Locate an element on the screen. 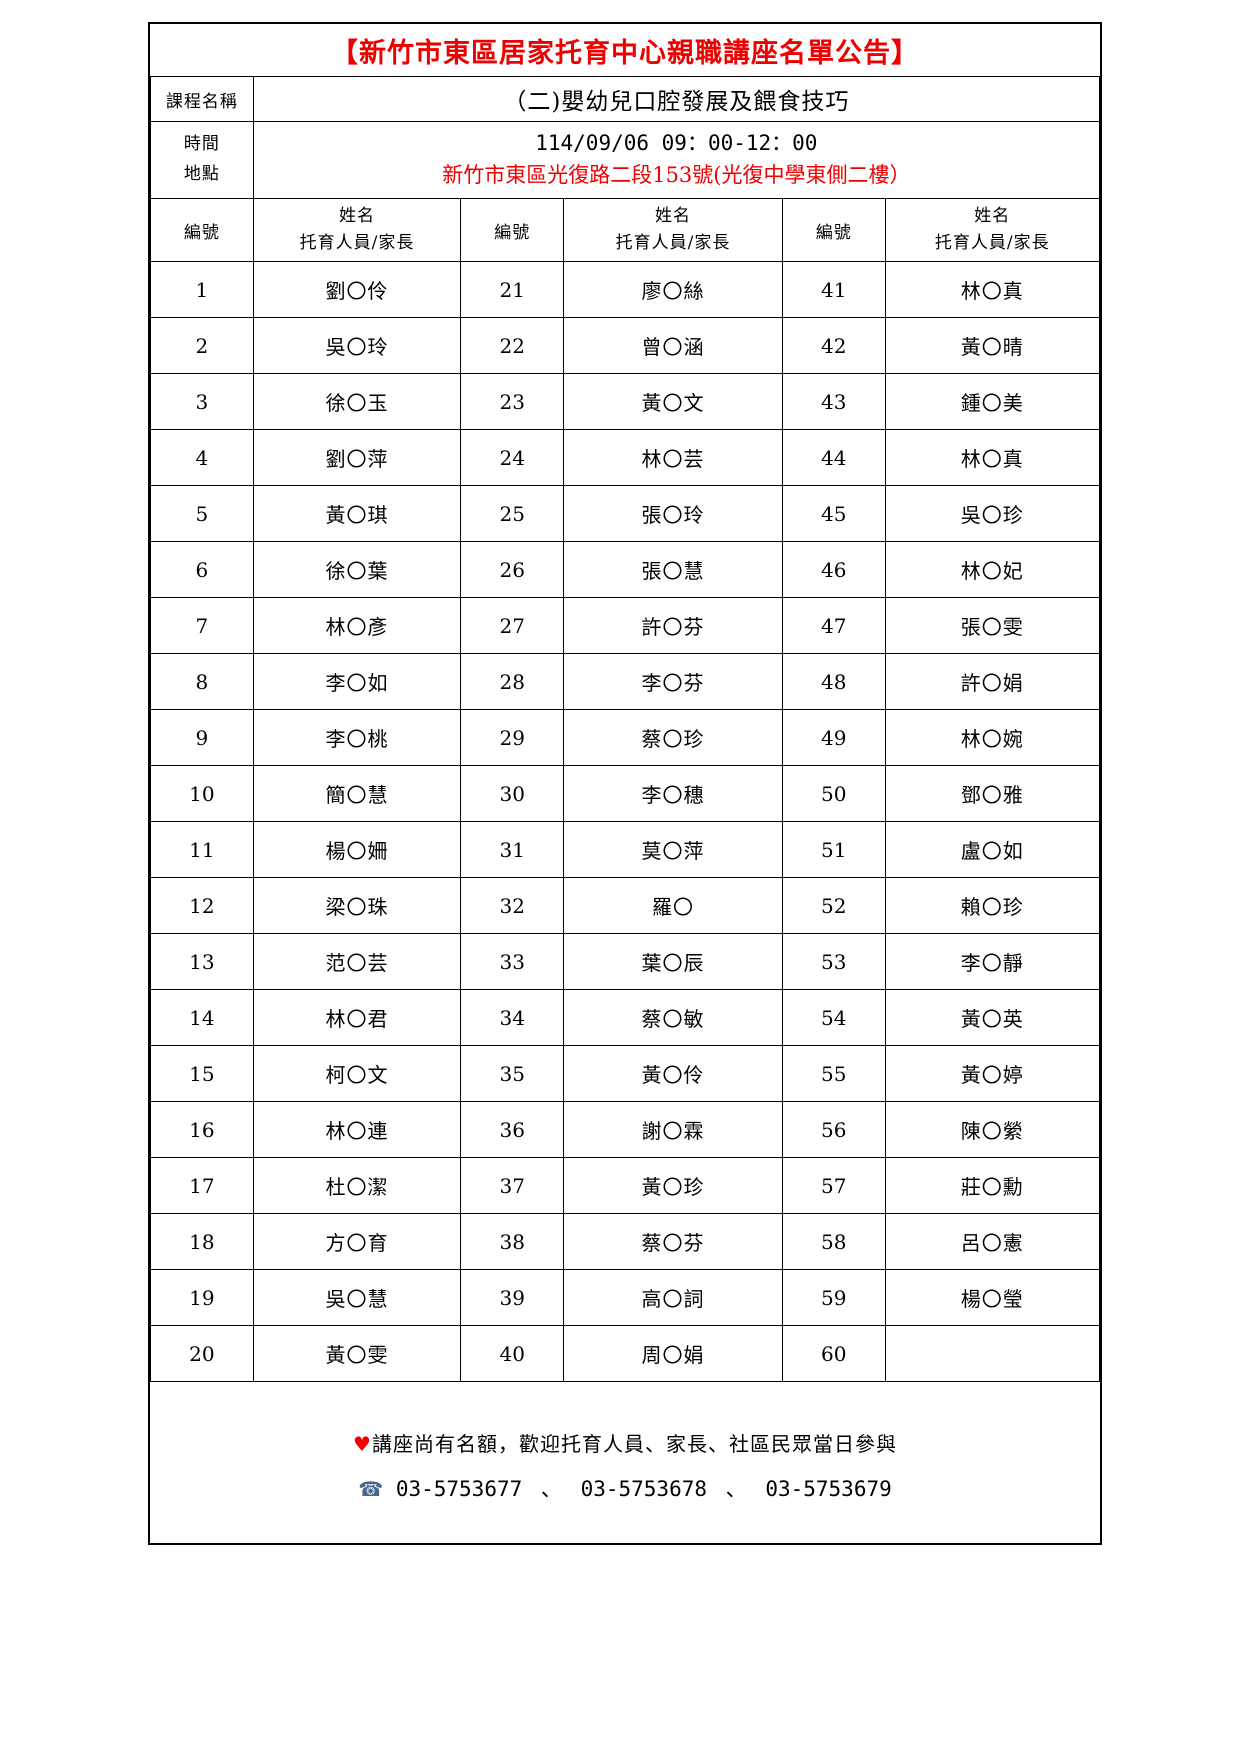  phone-number-2: 03-5753678 is located at coordinates (643, 1489).